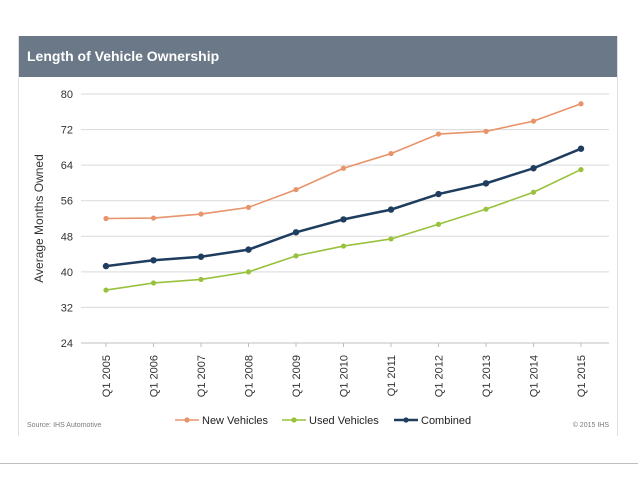  Describe the element at coordinates (250, 376) in the screenshot. I see `x-tick-label: Q1 2008` at that location.